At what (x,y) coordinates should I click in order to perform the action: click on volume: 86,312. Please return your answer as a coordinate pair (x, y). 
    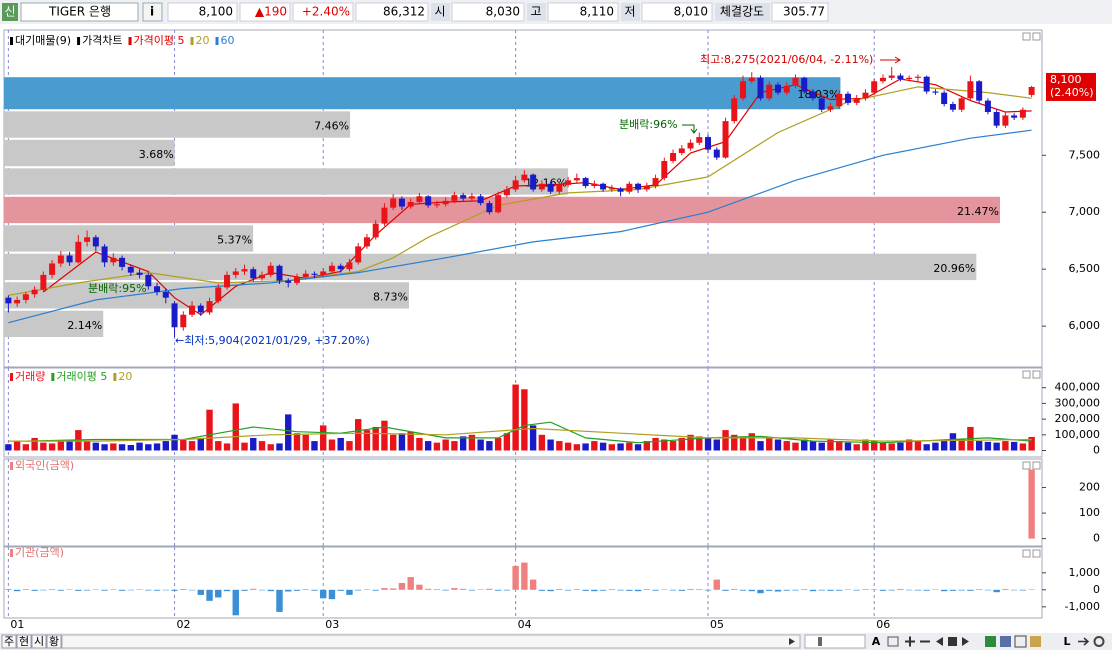
    Looking at the image, I should click on (404, 12).